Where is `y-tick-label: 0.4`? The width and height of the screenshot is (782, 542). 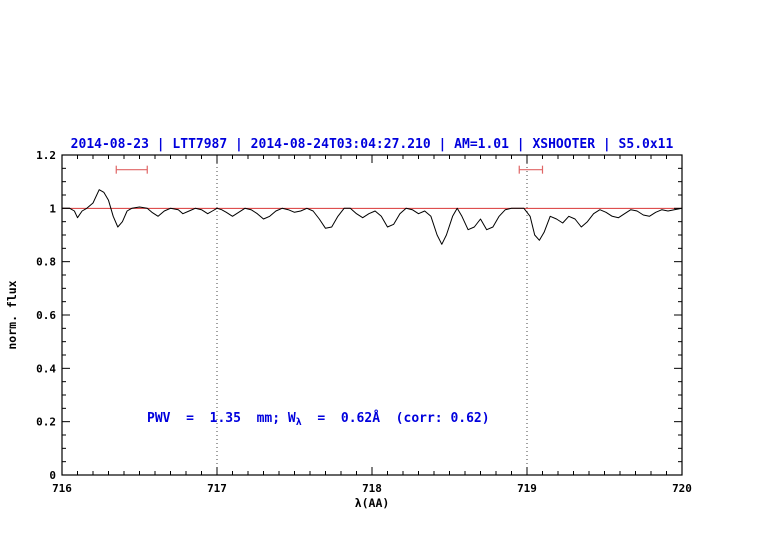 y-tick-label: 0.4 is located at coordinates (46, 368).